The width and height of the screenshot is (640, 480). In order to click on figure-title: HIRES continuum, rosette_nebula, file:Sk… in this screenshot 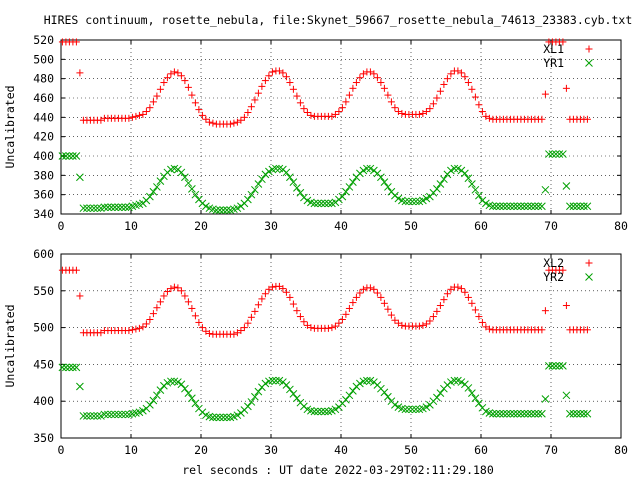, I will do `click(338, 20)`.